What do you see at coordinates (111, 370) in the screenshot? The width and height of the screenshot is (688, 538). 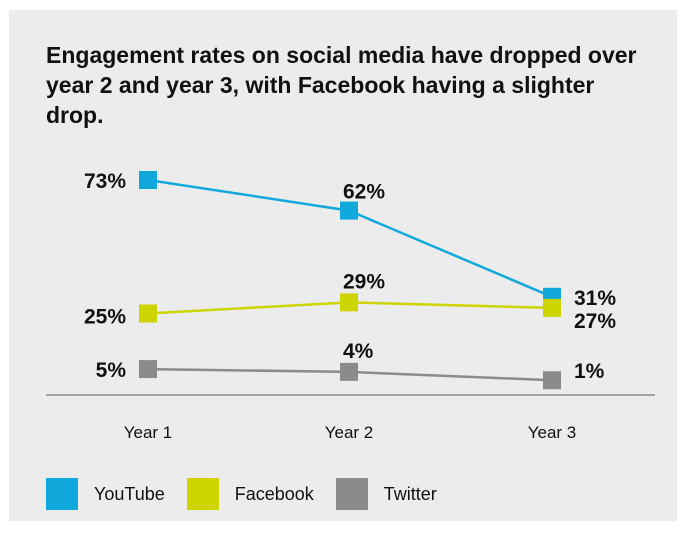 I see `twitter-data-label-1: 5%` at bounding box center [111, 370].